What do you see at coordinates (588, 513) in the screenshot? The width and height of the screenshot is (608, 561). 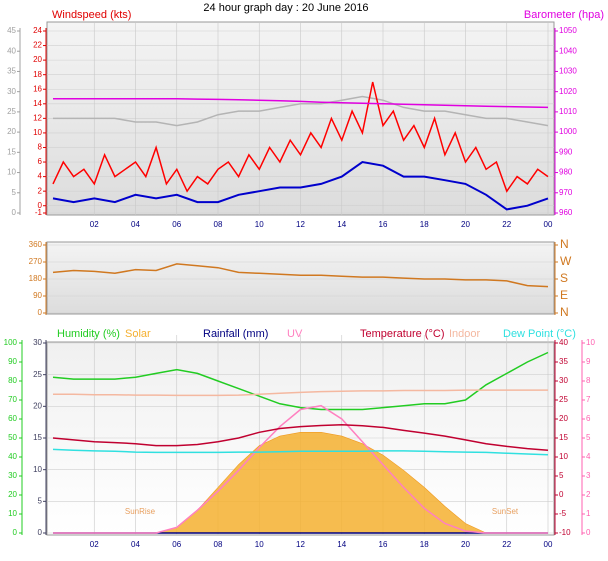 I see `y-tick-label: 1` at bounding box center [588, 513].